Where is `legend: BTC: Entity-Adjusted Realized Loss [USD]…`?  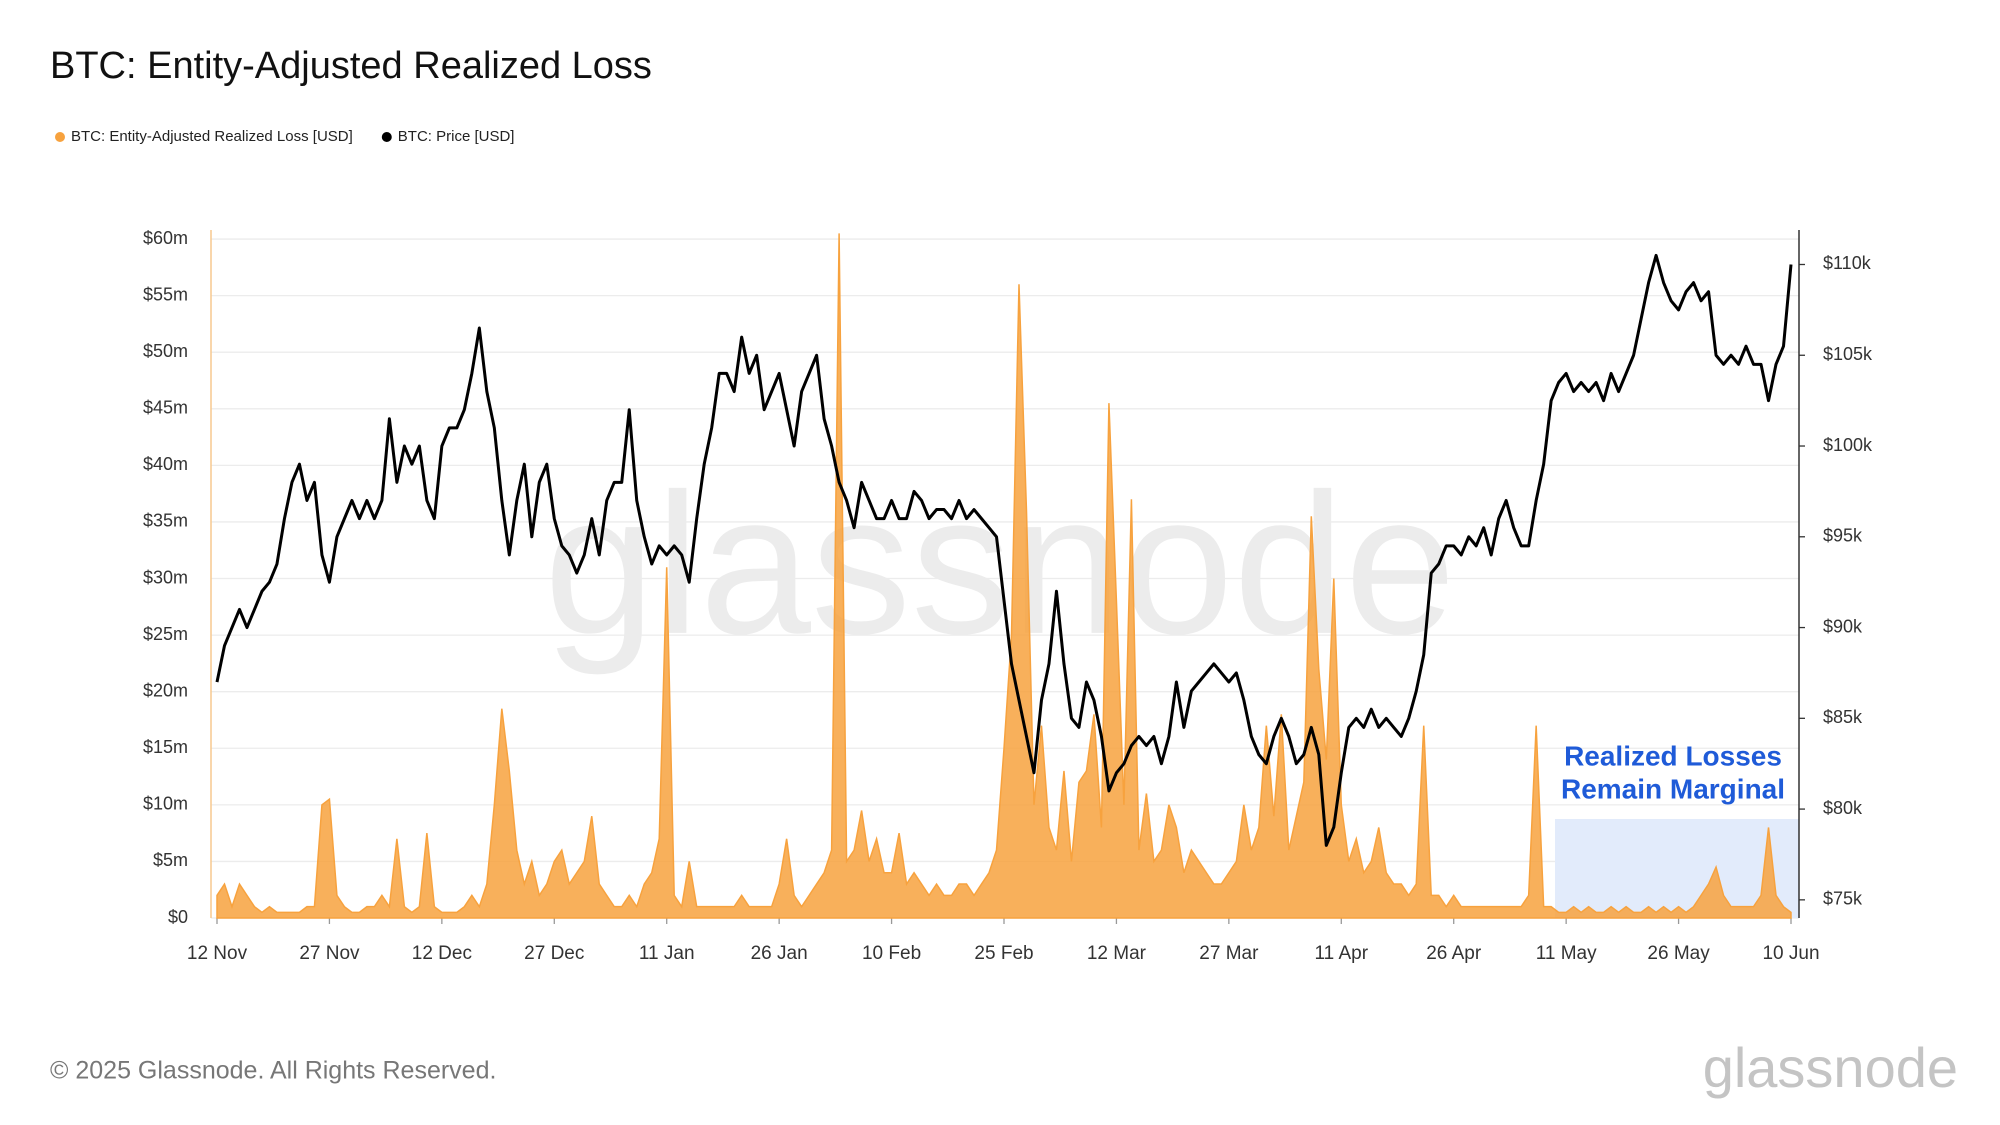
legend: BTC: Entity-Adjusted Realized Loss [USD]… is located at coordinates (284, 136).